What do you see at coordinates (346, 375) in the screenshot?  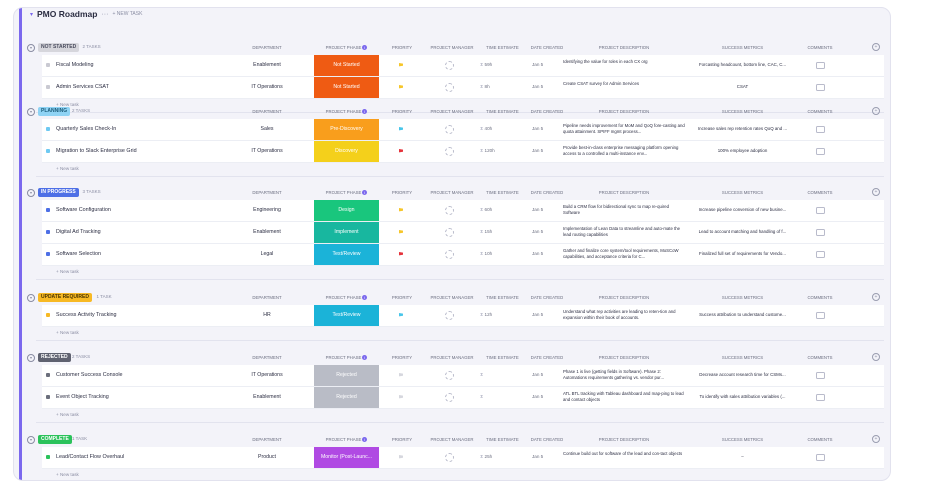 I see `project-phase-cell: Rejected` at bounding box center [346, 375].